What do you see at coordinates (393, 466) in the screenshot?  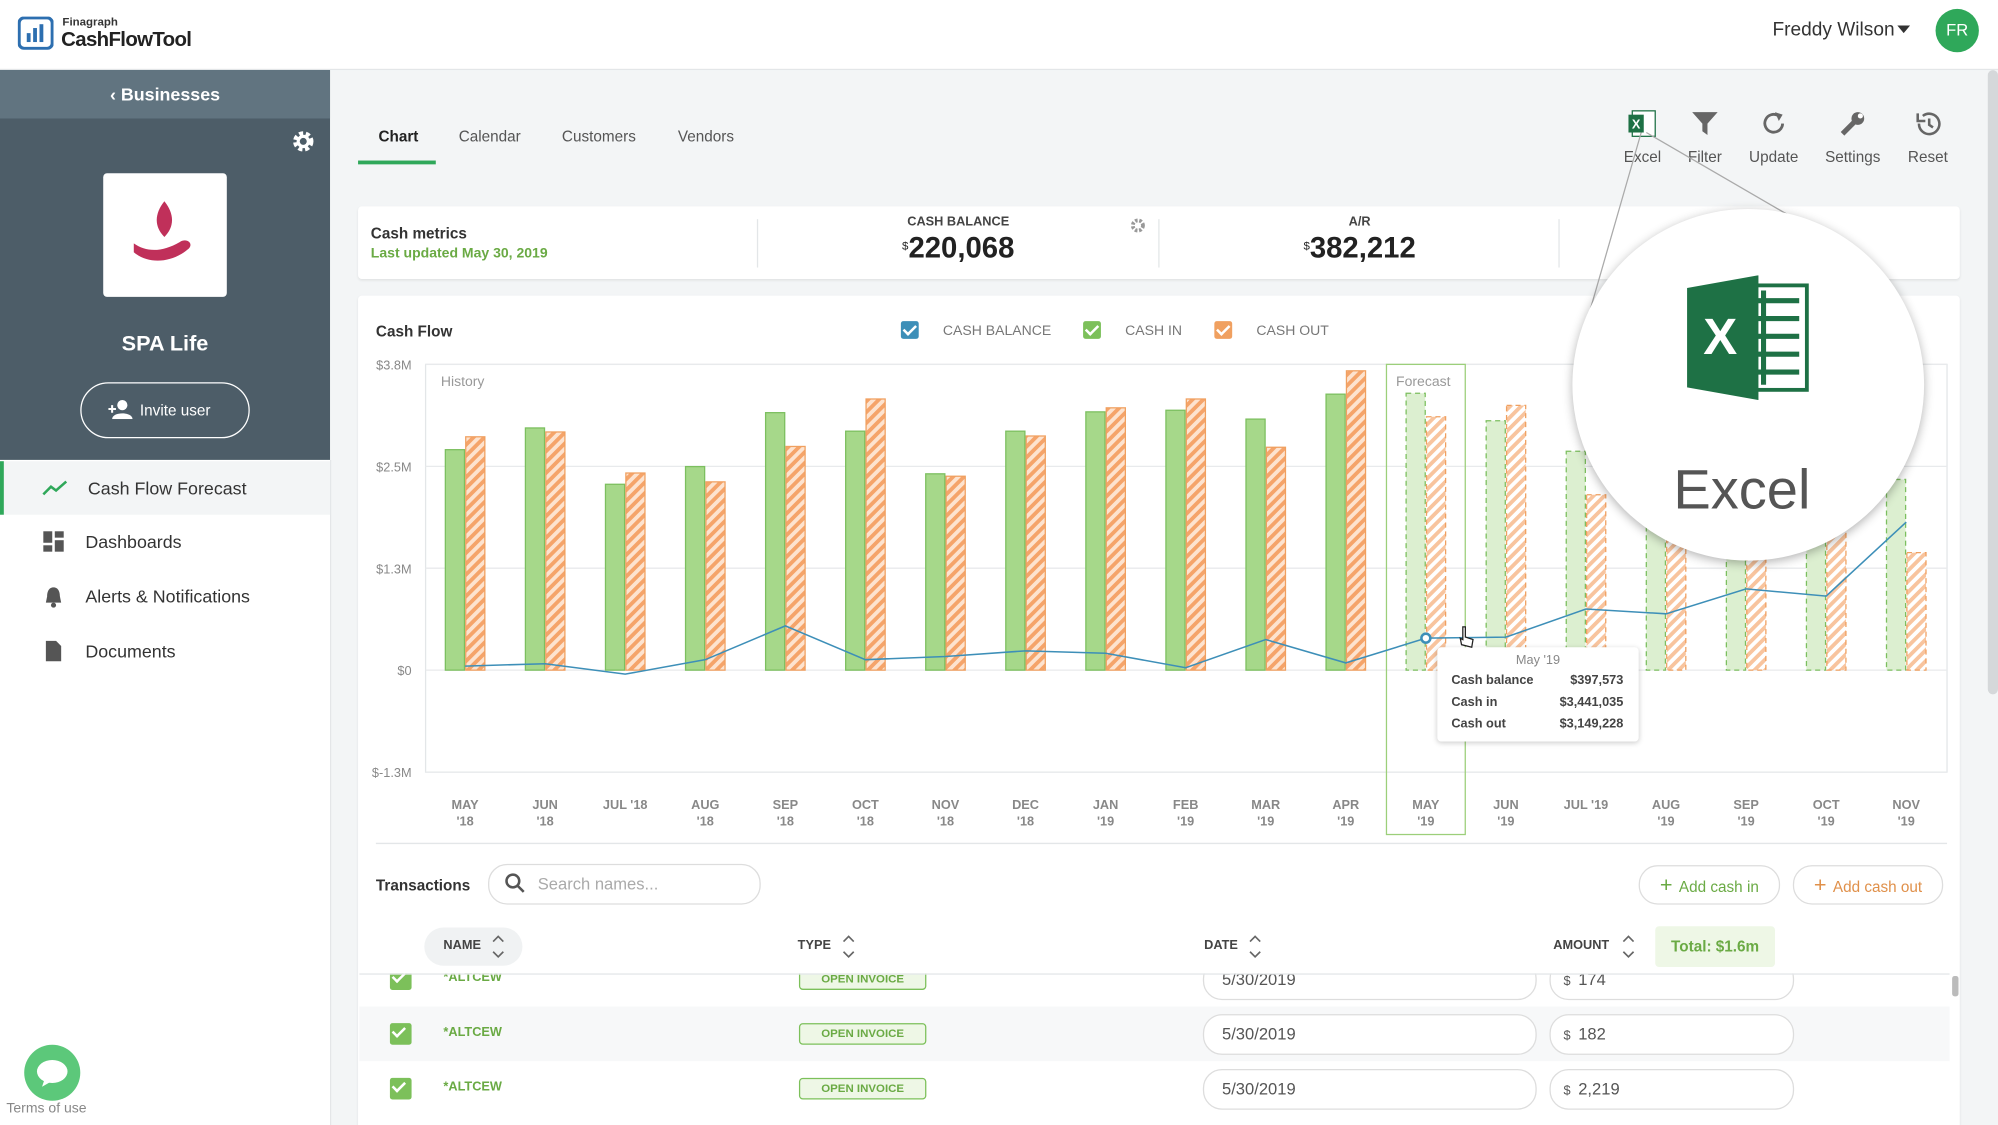 I see `y-tick-label: $2.5M` at bounding box center [393, 466].